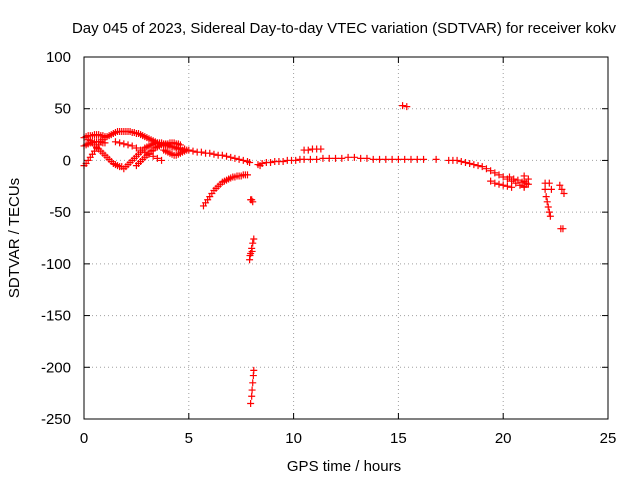  What do you see at coordinates (56, 238) in the screenshot?
I see `y-tick-labels: 100 50 0 -50 -100 -150 -200 -250` at bounding box center [56, 238].